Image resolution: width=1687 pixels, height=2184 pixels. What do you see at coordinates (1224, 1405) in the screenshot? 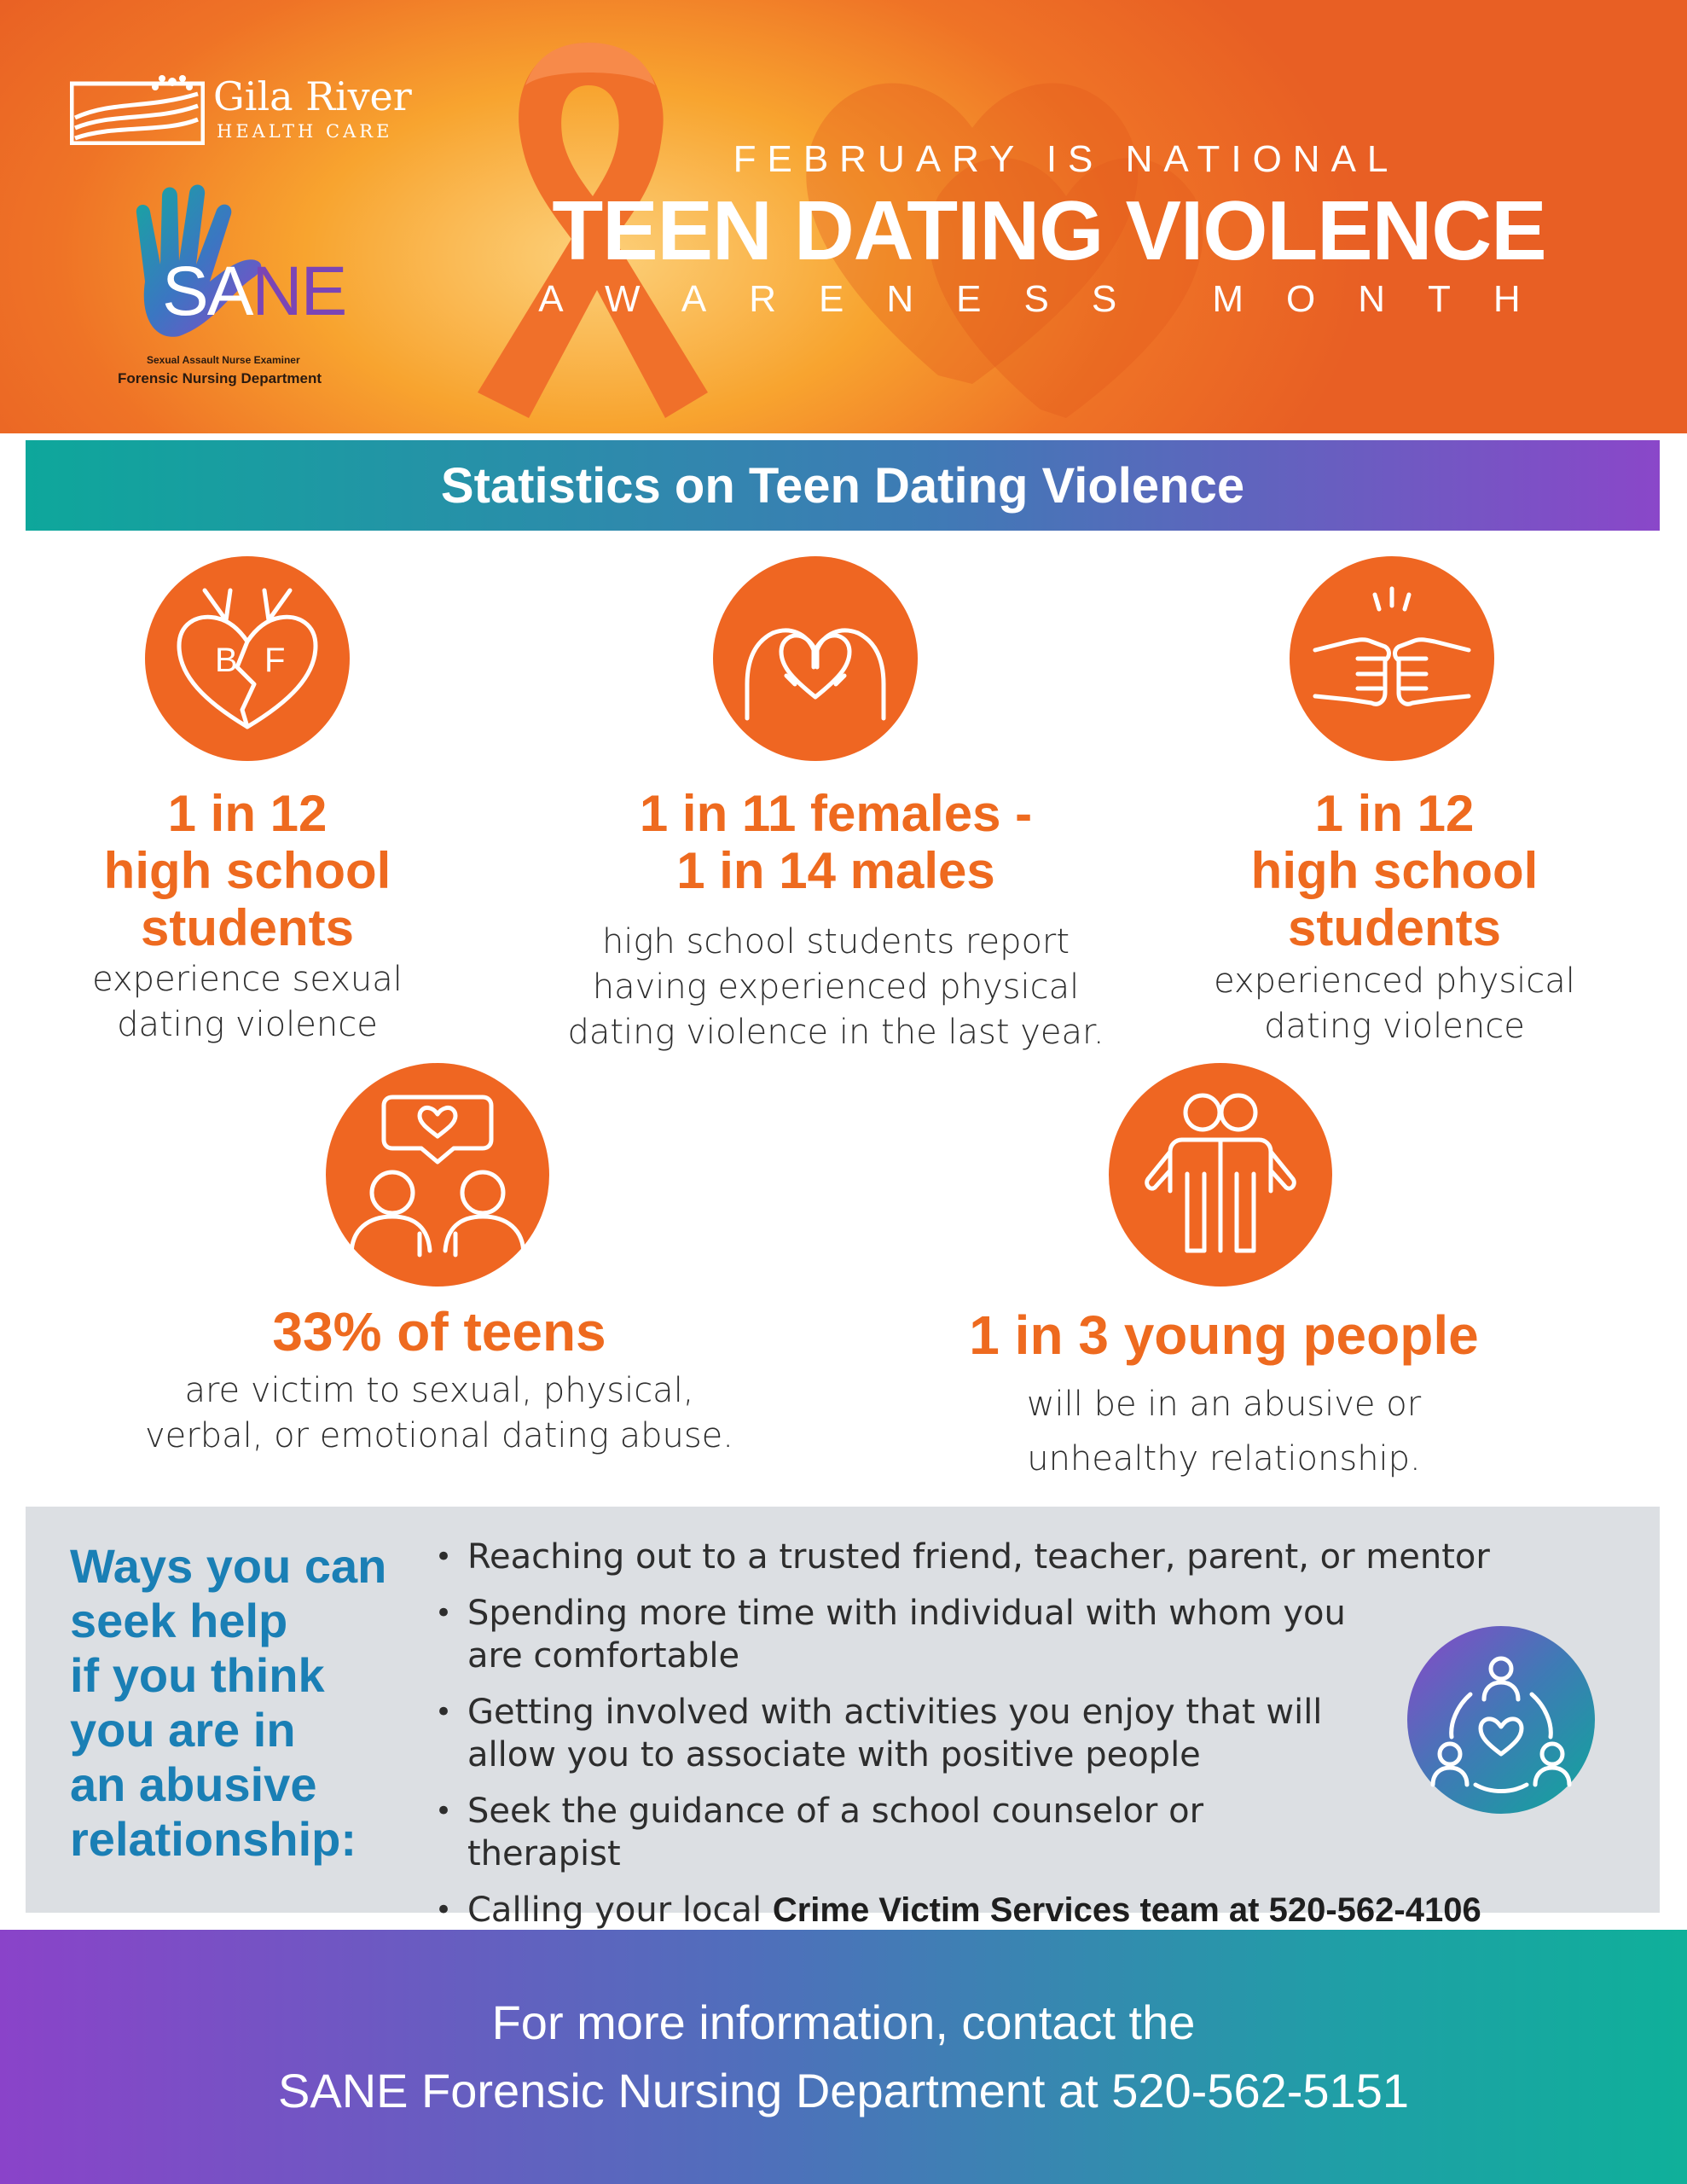
I see `stat-5-body-line: will be in an abusive or` at bounding box center [1224, 1405].